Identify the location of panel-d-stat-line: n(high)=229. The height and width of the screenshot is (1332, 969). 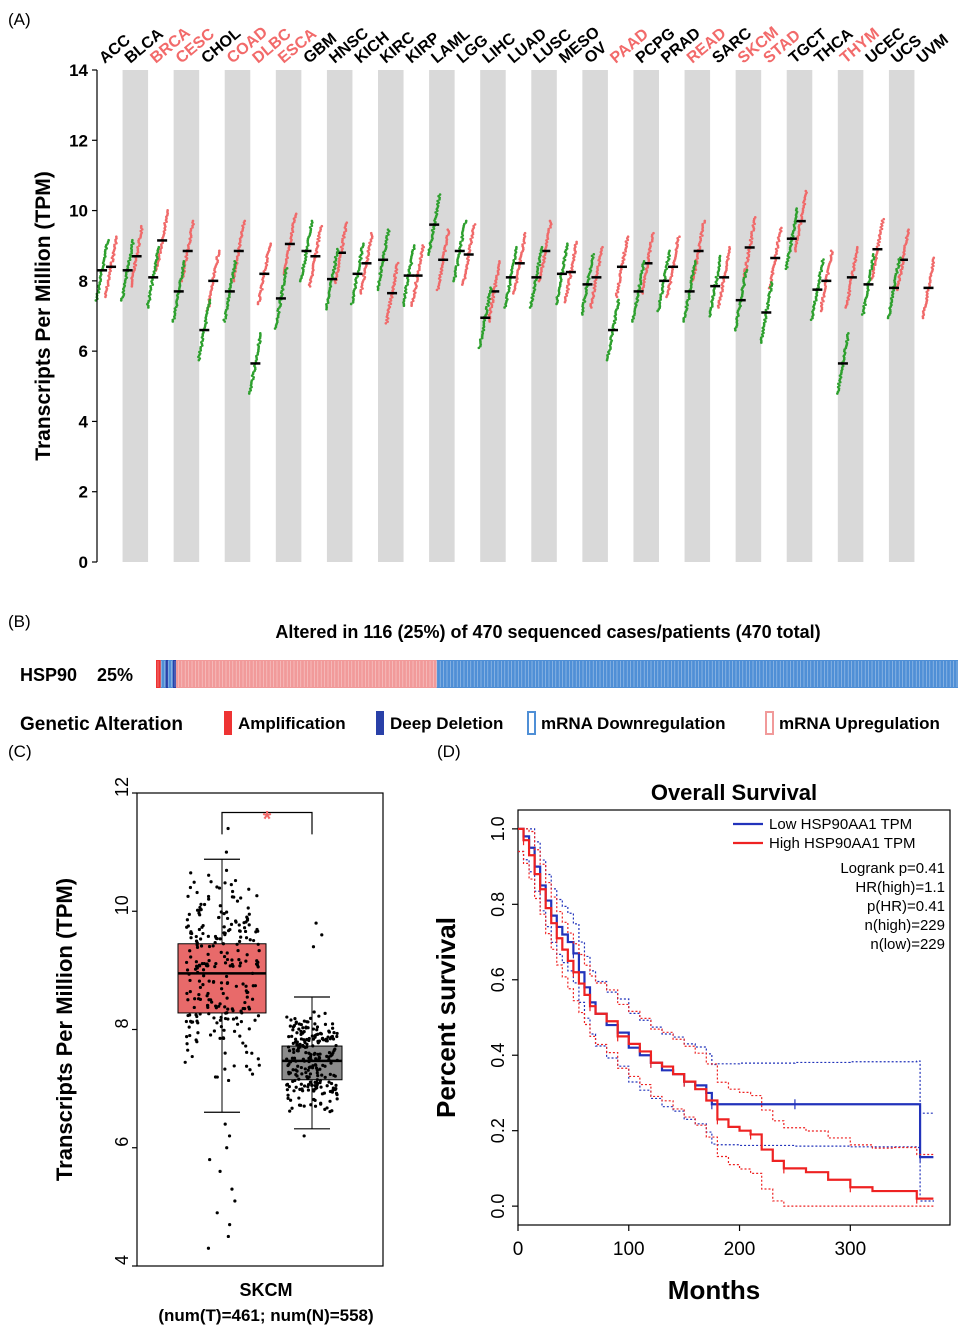
(905, 925).